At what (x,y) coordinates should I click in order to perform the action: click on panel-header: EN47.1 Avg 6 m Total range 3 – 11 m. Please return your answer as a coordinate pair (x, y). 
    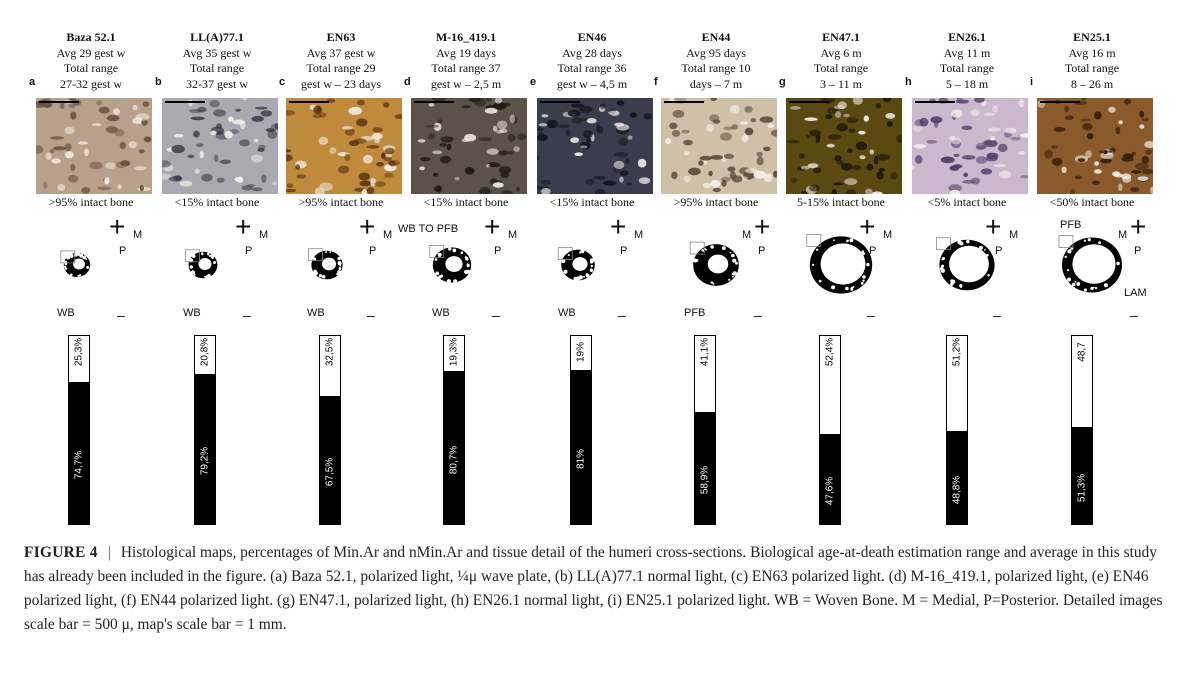
    Looking at the image, I should click on (841, 61).